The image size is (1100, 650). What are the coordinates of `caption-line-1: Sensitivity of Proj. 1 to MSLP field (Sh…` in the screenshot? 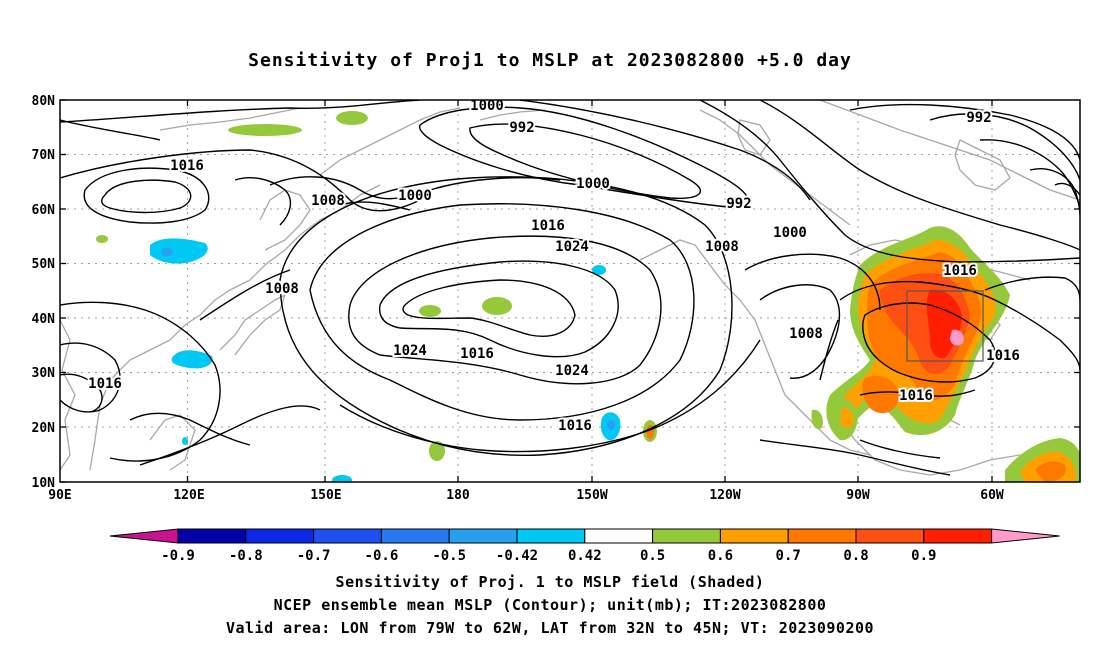 It's located at (550, 582).